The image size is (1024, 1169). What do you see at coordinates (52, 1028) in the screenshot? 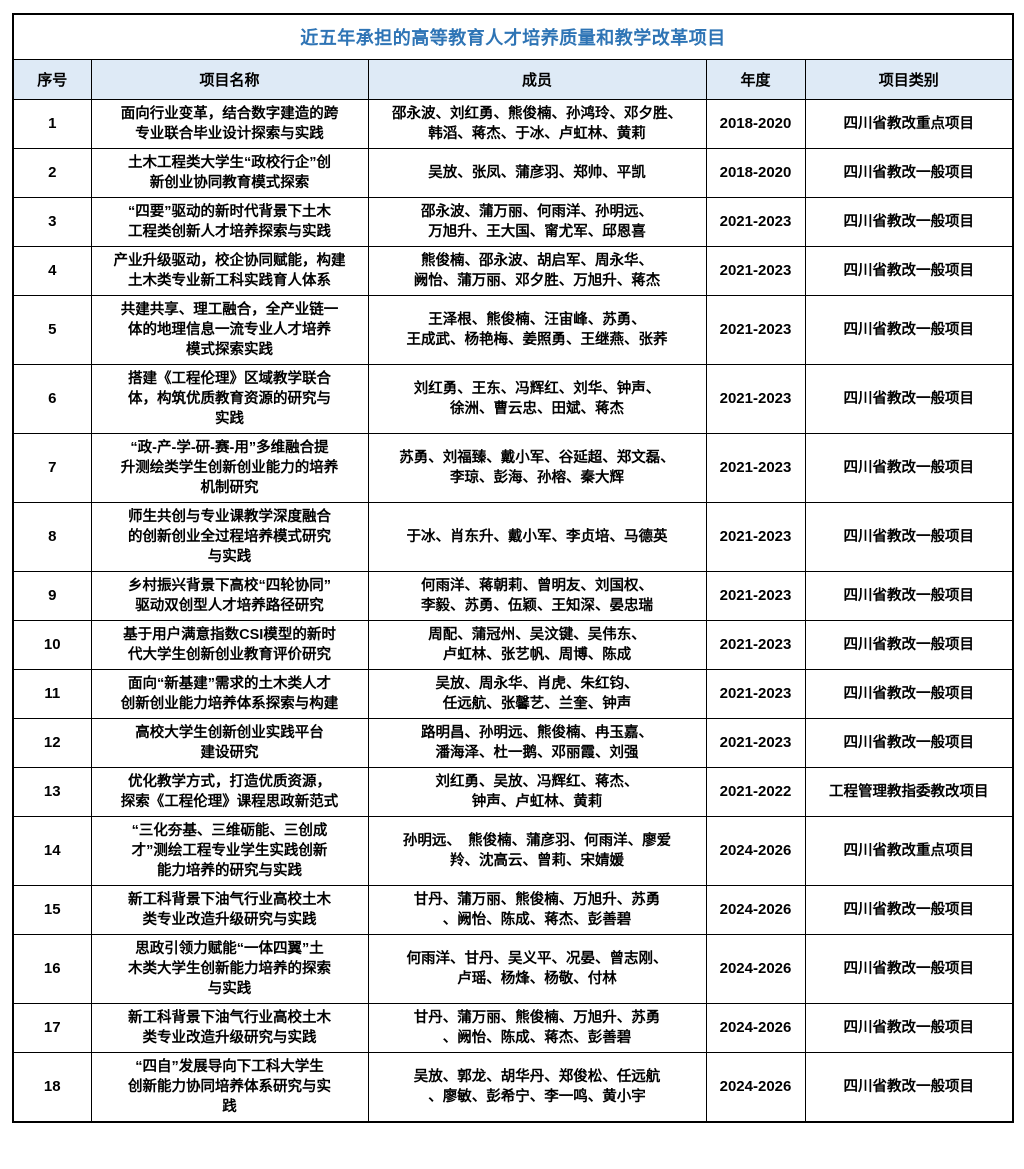
I see `row-number-cell: 17` at bounding box center [52, 1028].